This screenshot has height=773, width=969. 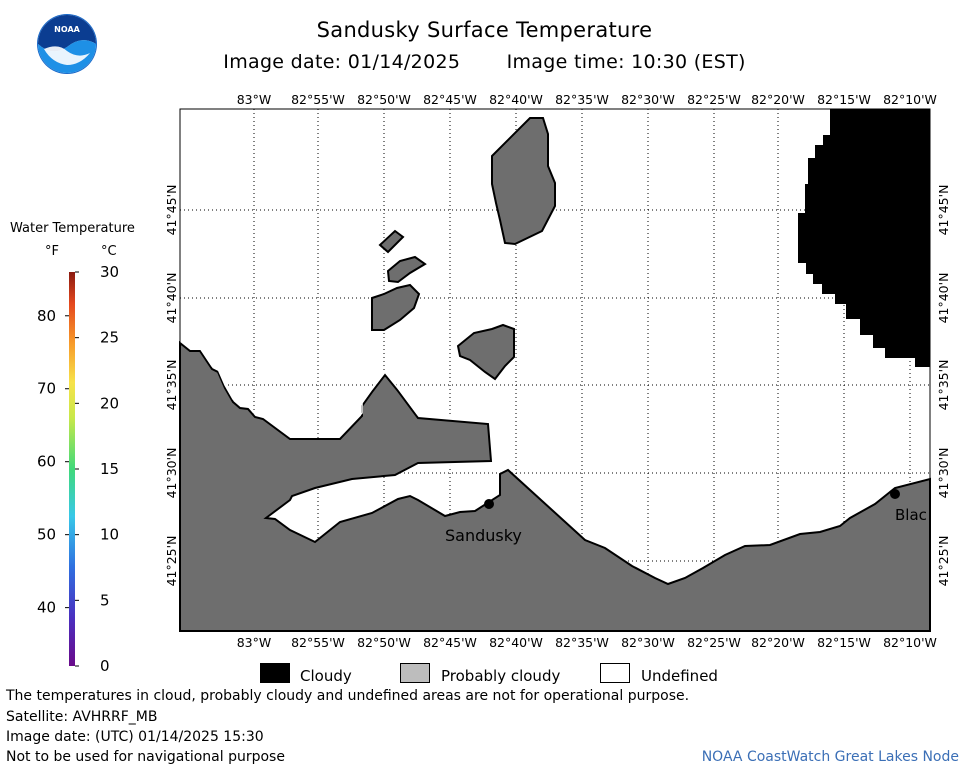 What do you see at coordinates (171, 385) in the screenshot?
I see `latitude-label-left: 41°35'N` at bounding box center [171, 385].